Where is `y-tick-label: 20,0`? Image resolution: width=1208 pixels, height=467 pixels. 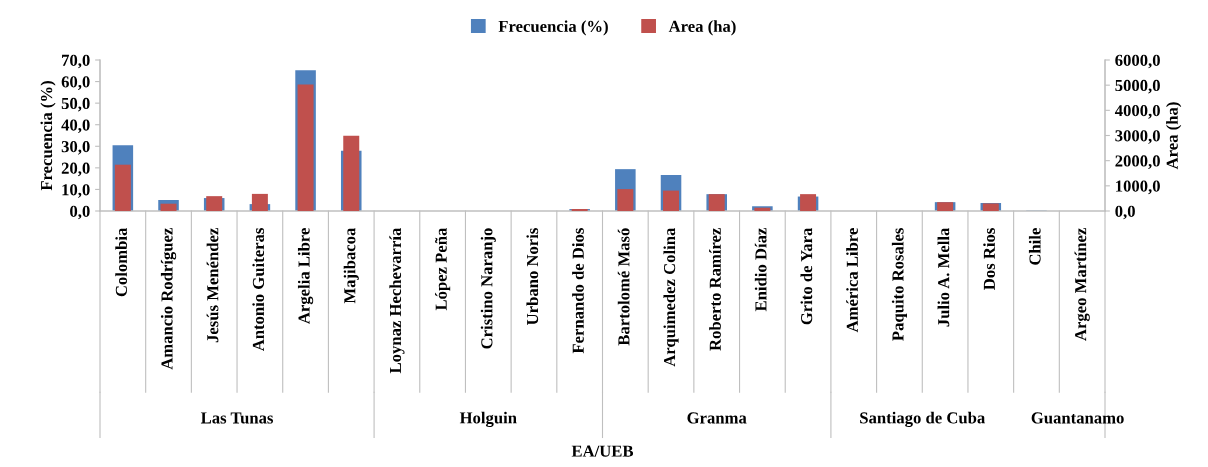
y-tick-label: 20,0 is located at coordinates (75, 169).